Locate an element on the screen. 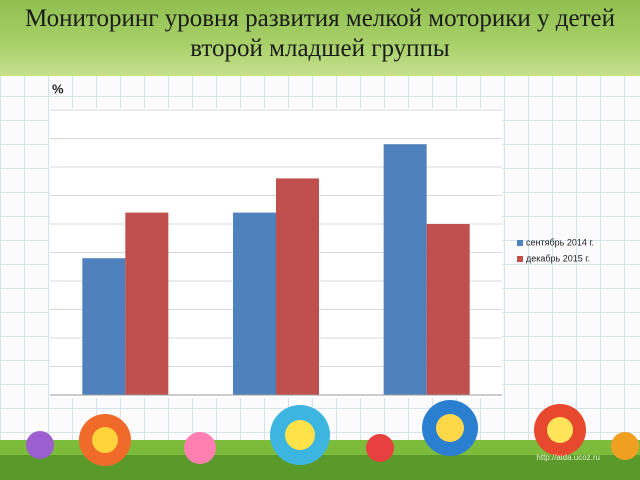  watermark: http://aida.ucoz.ru is located at coordinates (568, 457).